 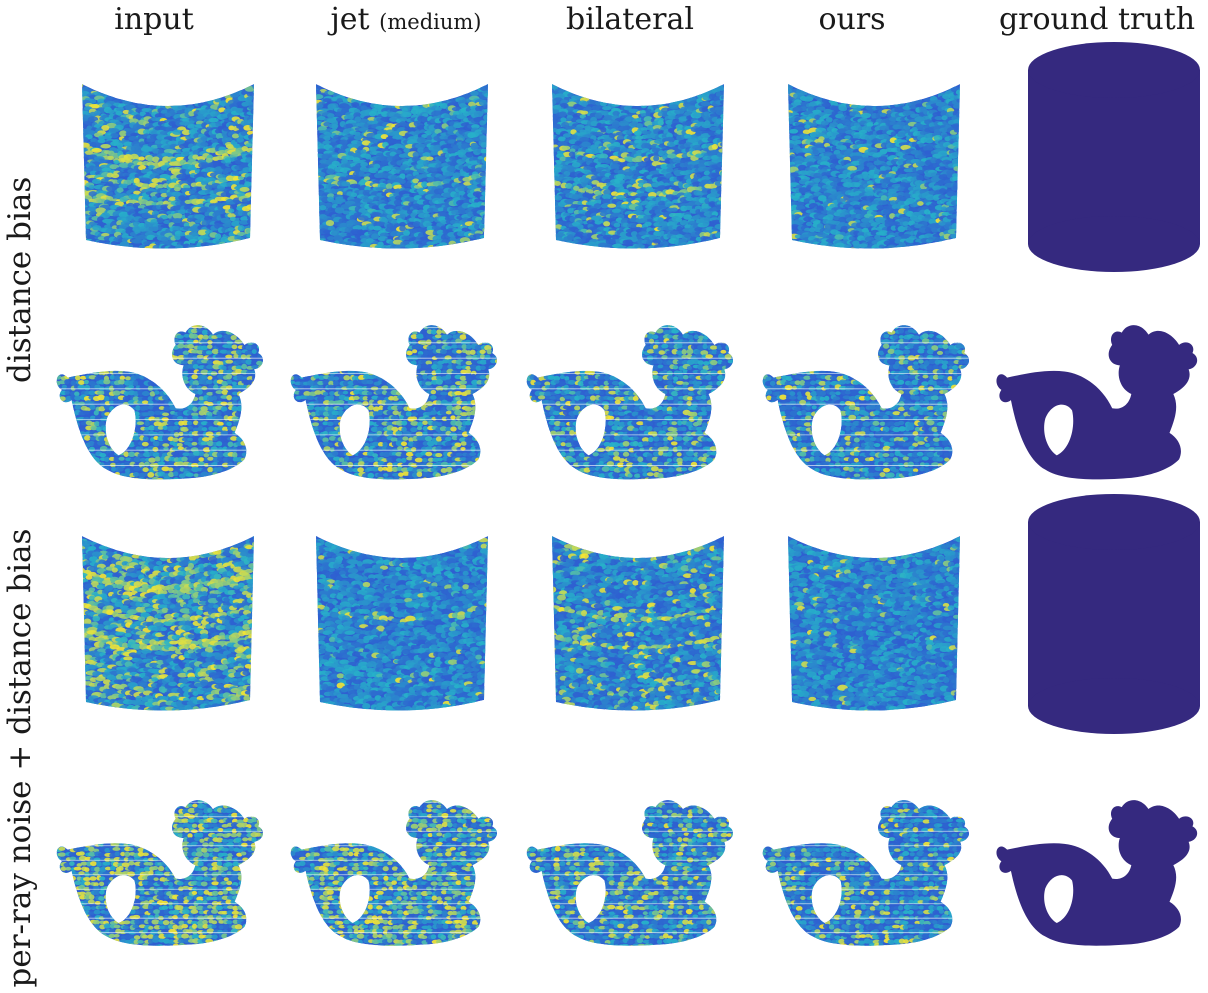 I want to click on column-header-ground-truth: ground truth, so click(x=1097, y=19).